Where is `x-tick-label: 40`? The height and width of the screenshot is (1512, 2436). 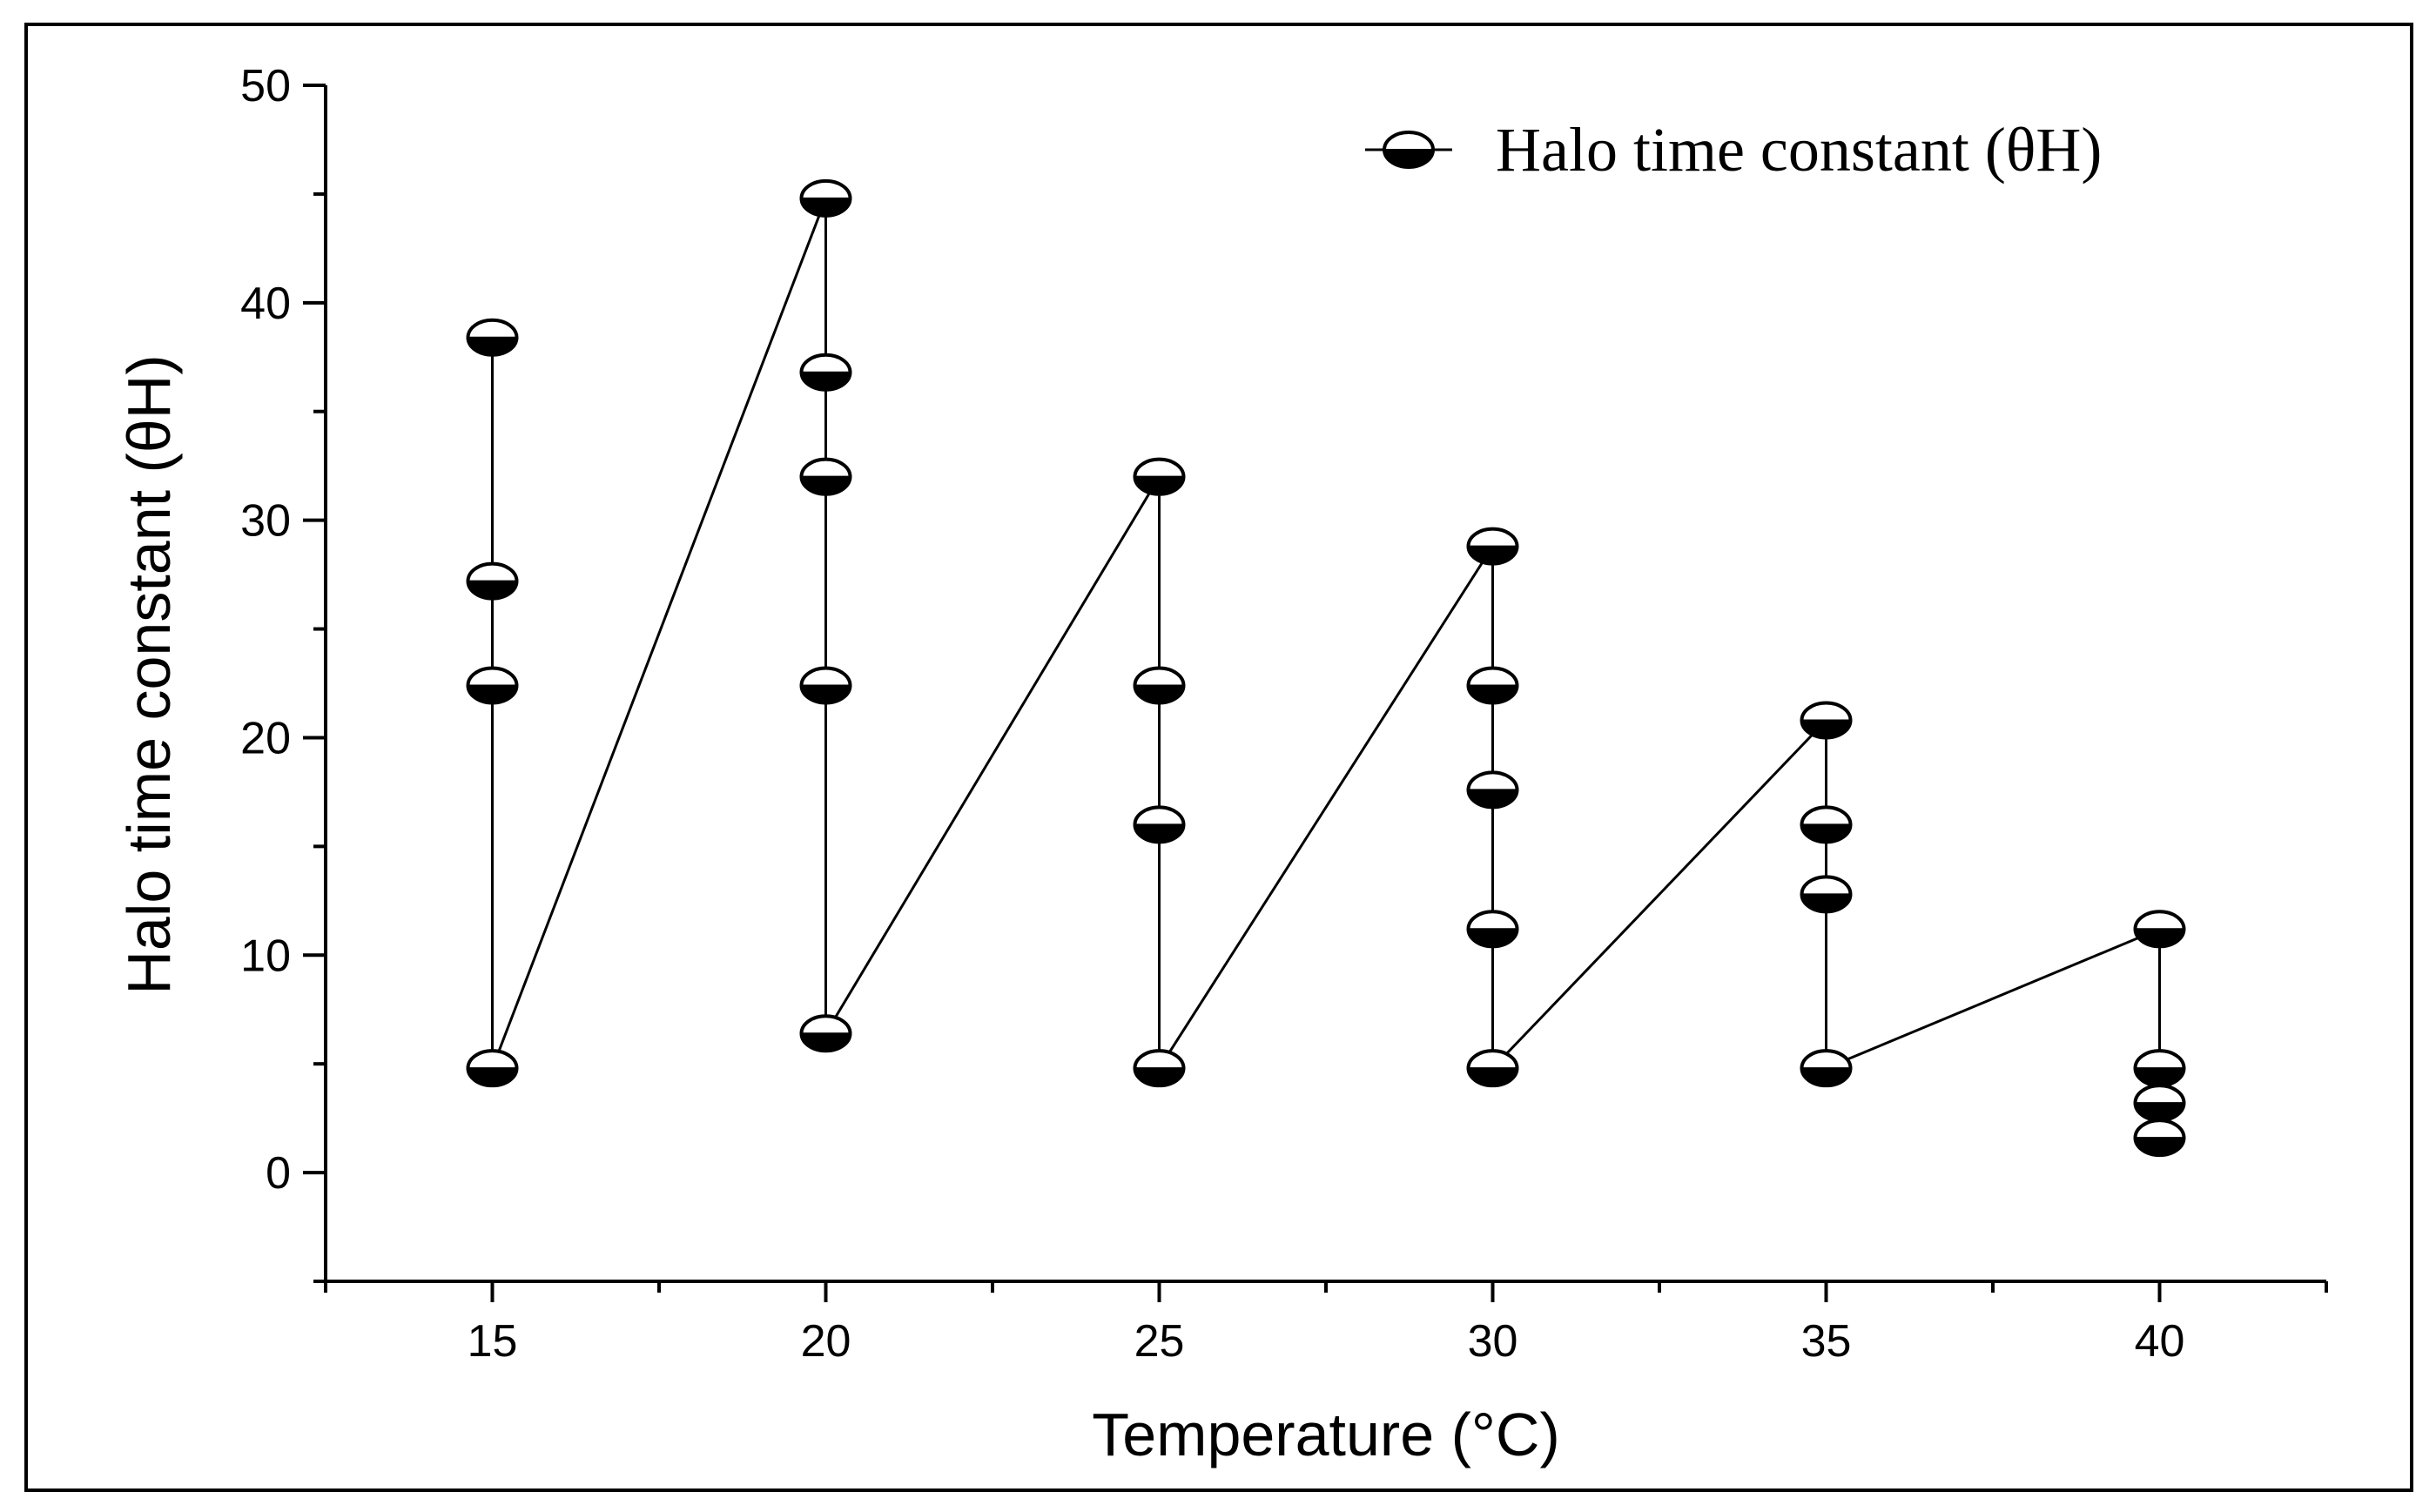
x-tick-label: 40 is located at coordinates (2160, 1341).